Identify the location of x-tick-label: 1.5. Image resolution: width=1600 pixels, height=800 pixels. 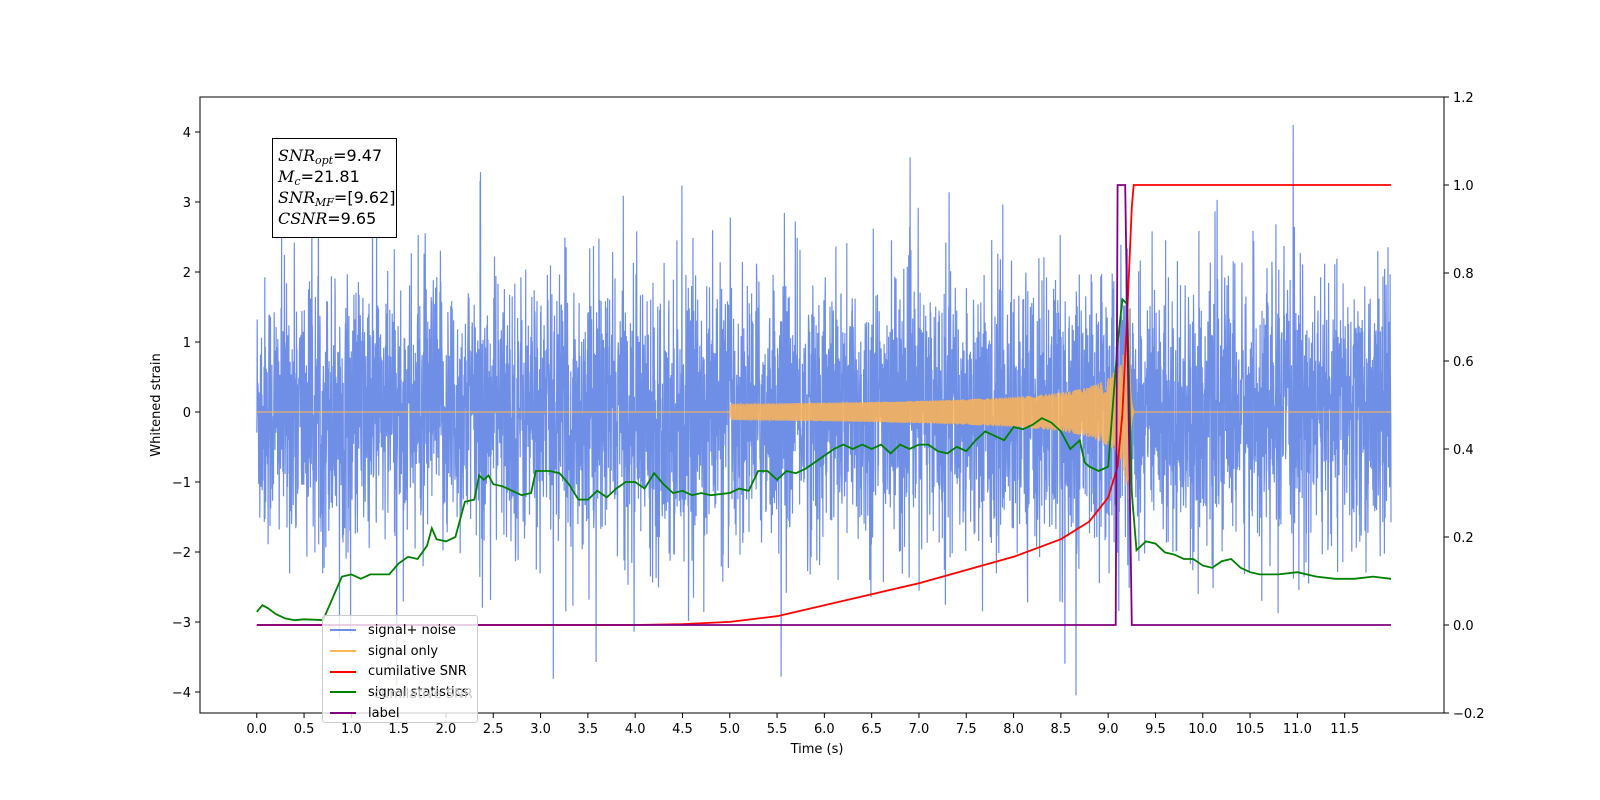
(398, 729).